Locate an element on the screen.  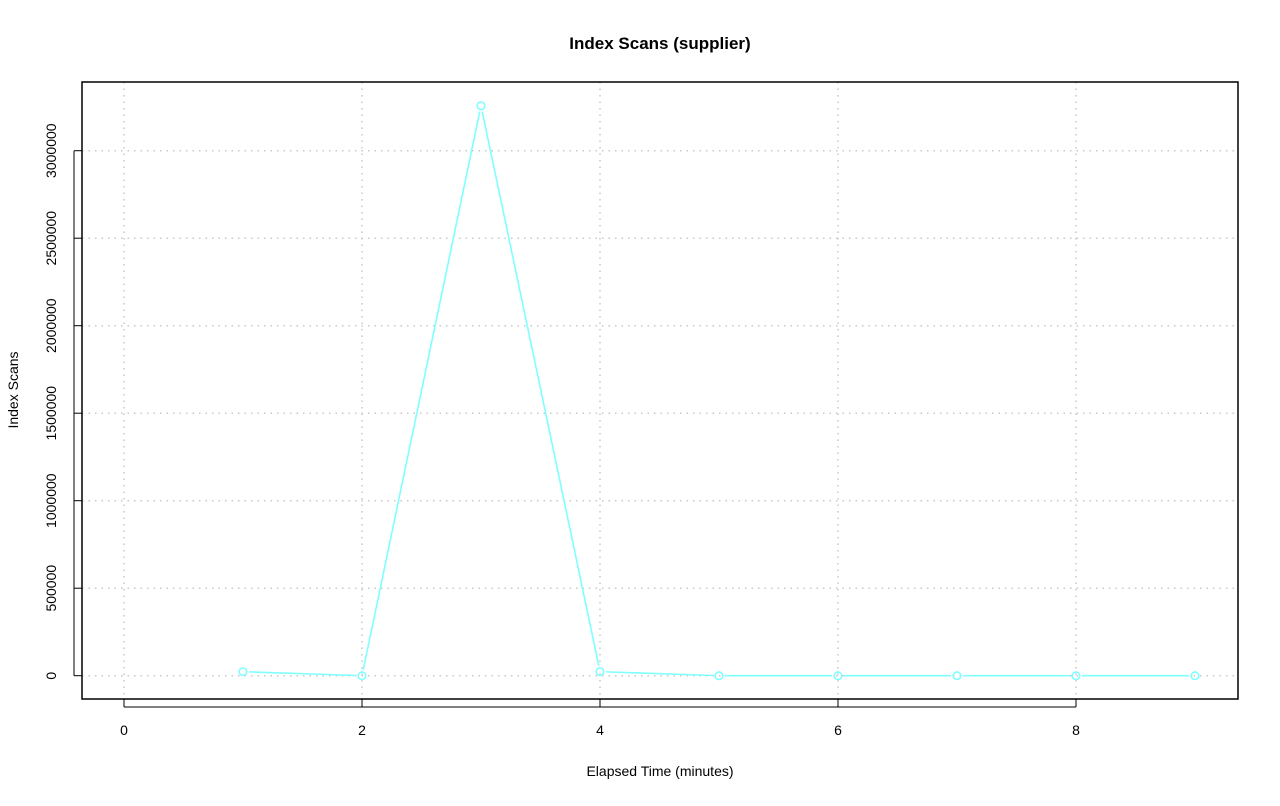
x-axis-label: Elapsed Time (minutes) is located at coordinates (659, 771).